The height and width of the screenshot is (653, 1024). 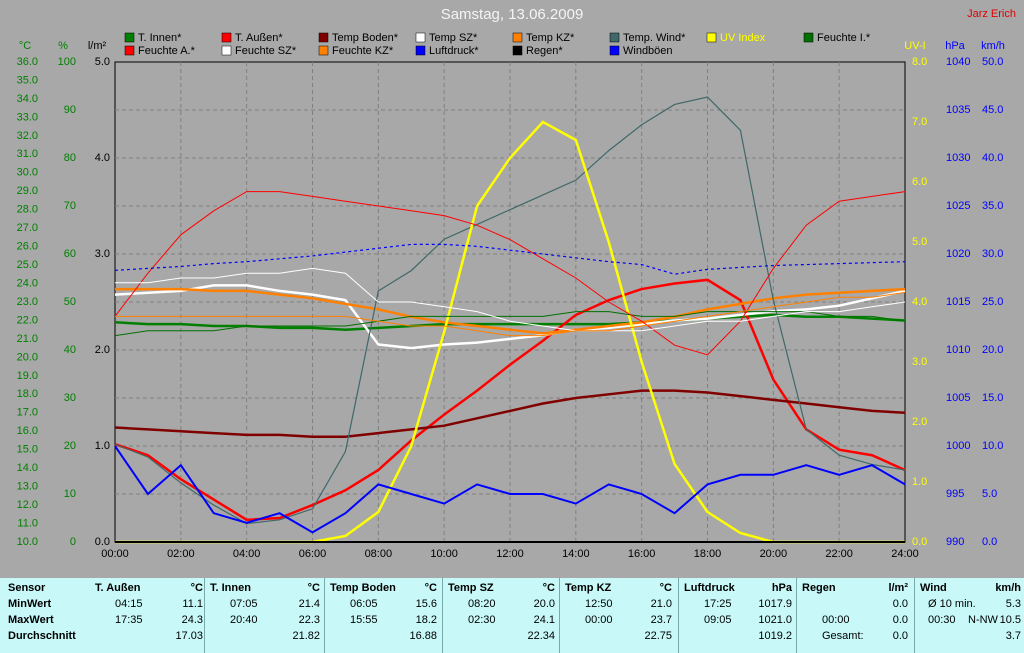 What do you see at coordinates (27, 505) in the screenshot?
I see `y-tick-label: 12.0` at bounding box center [27, 505].